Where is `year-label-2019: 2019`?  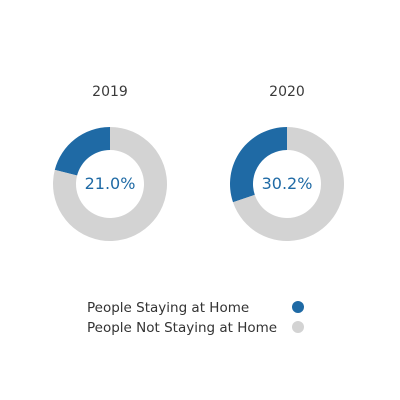
year-label-2019: 2019 is located at coordinates (110, 92).